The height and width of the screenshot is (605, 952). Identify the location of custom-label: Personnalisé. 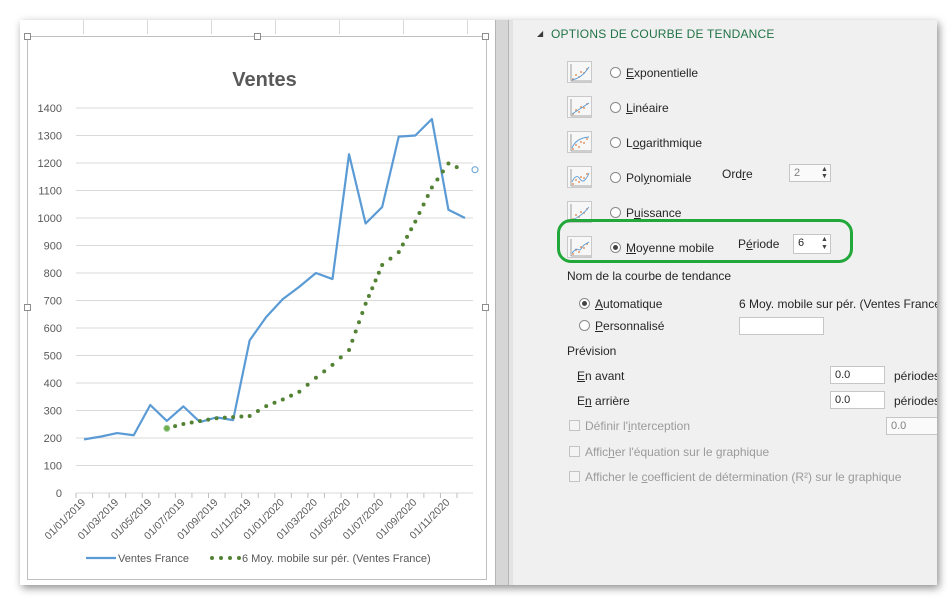
(630, 326).